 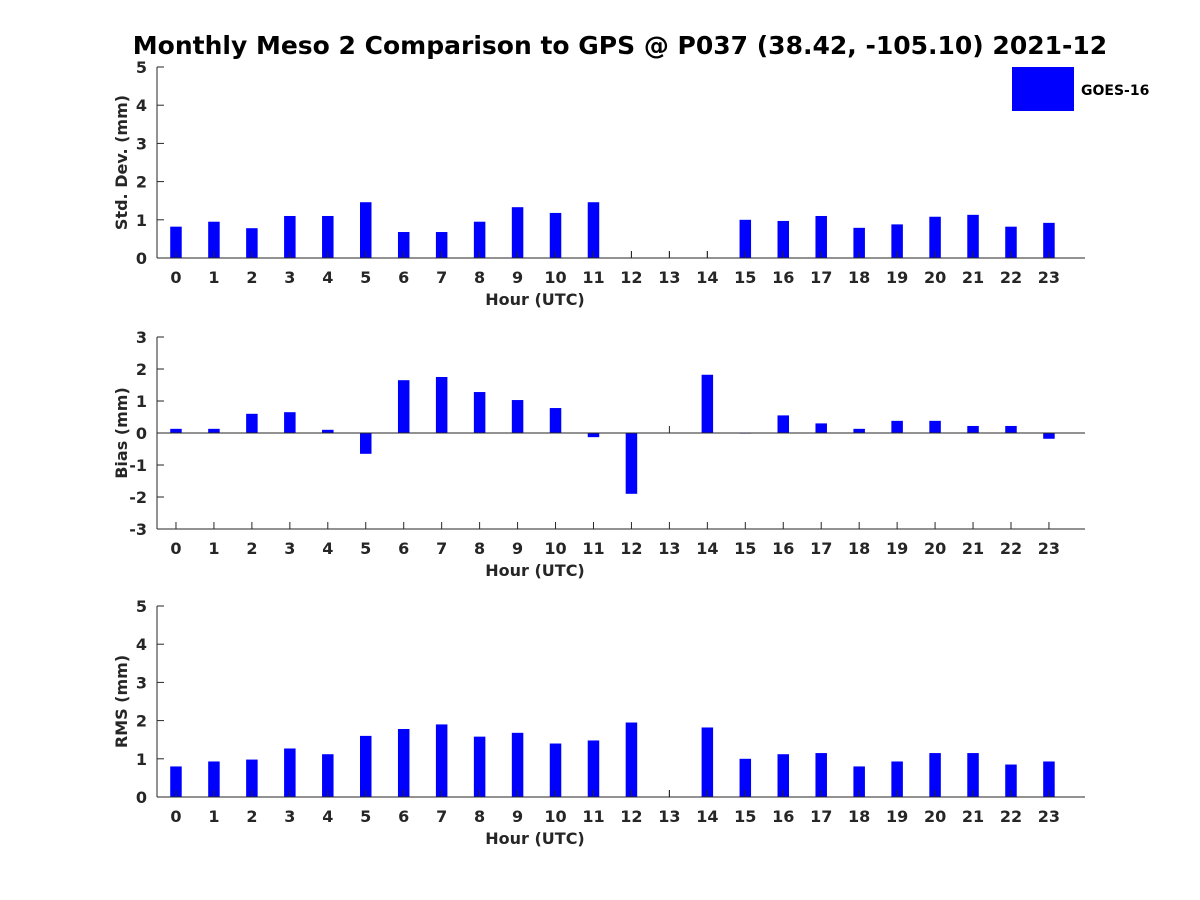 I want to click on x-axis-label: Hour (UTC), so click(x=535, y=299).